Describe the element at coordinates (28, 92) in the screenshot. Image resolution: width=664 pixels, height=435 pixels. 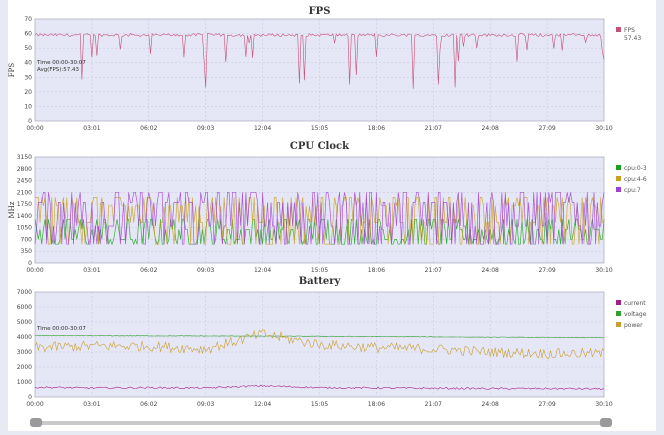
I see `y-tick-label: 20` at that location.